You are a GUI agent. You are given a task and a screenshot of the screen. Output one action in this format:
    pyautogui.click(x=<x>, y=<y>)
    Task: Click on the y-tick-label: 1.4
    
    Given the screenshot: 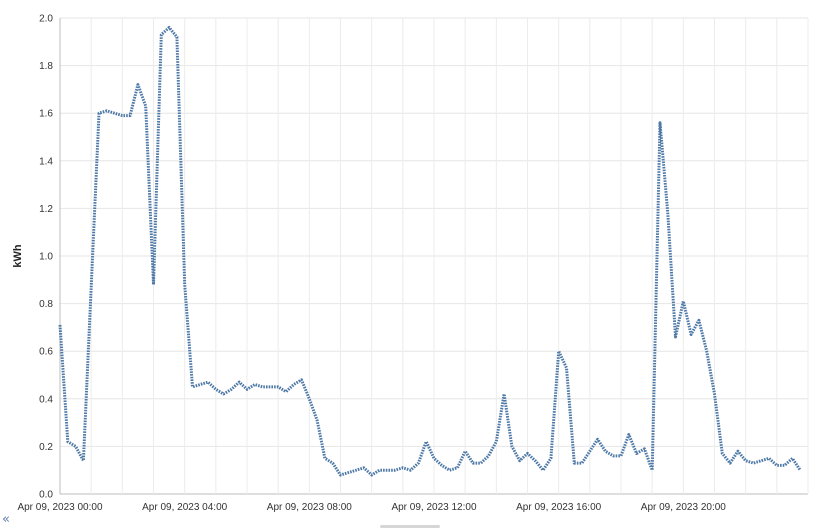 What is the action you would take?
    pyautogui.click(x=46, y=161)
    